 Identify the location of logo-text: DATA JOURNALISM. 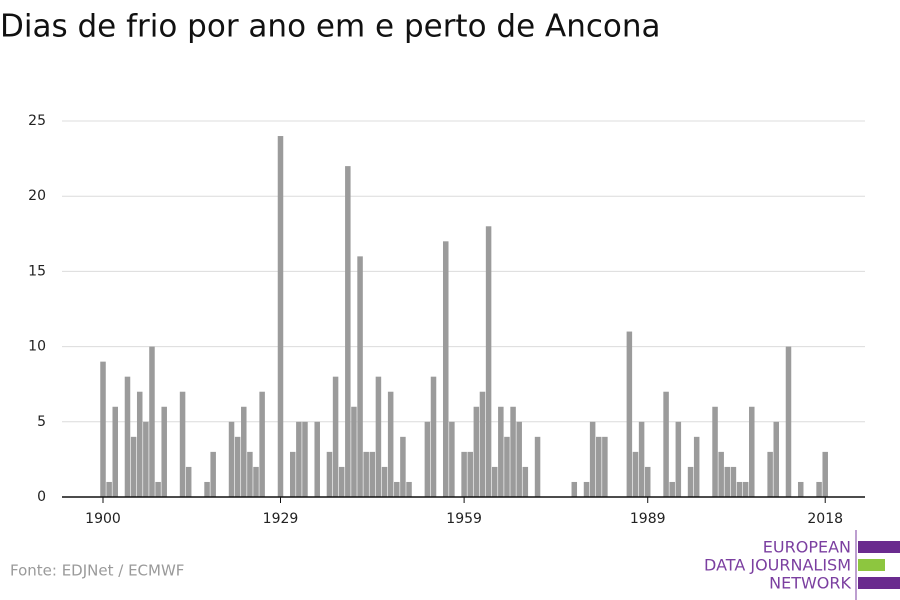
(777, 565).